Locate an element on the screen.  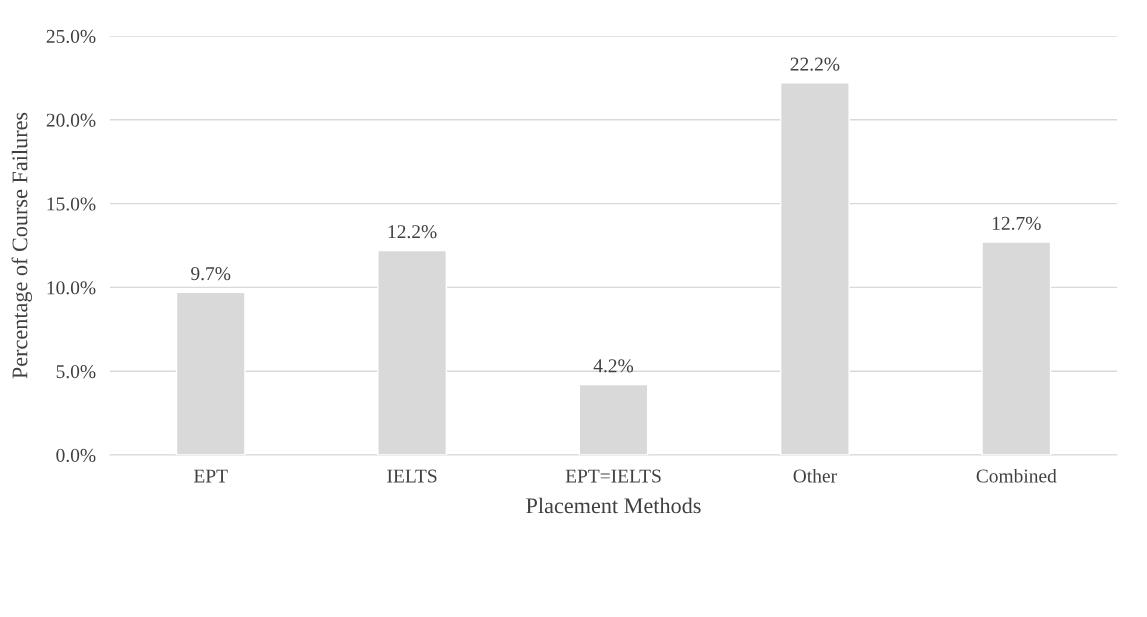
x-tick-label: Other is located at coordinates (815, 475).